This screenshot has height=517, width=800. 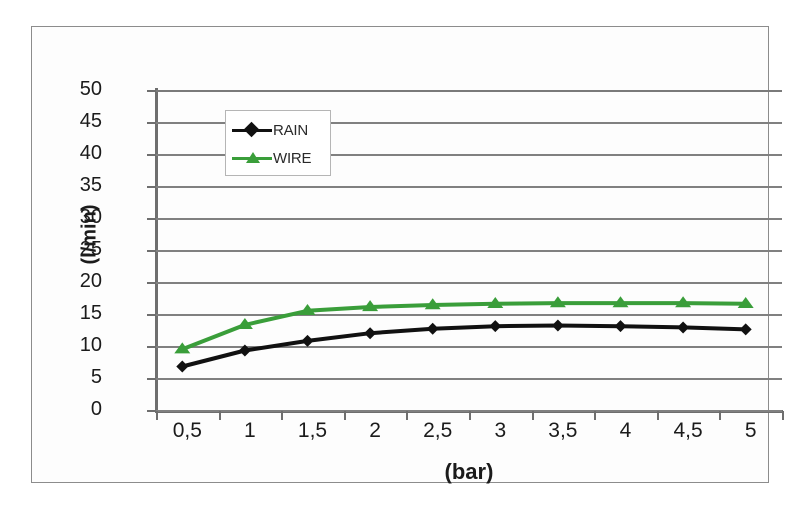 I want to click on x-tick-label: 2, so click(x=375, y=430).